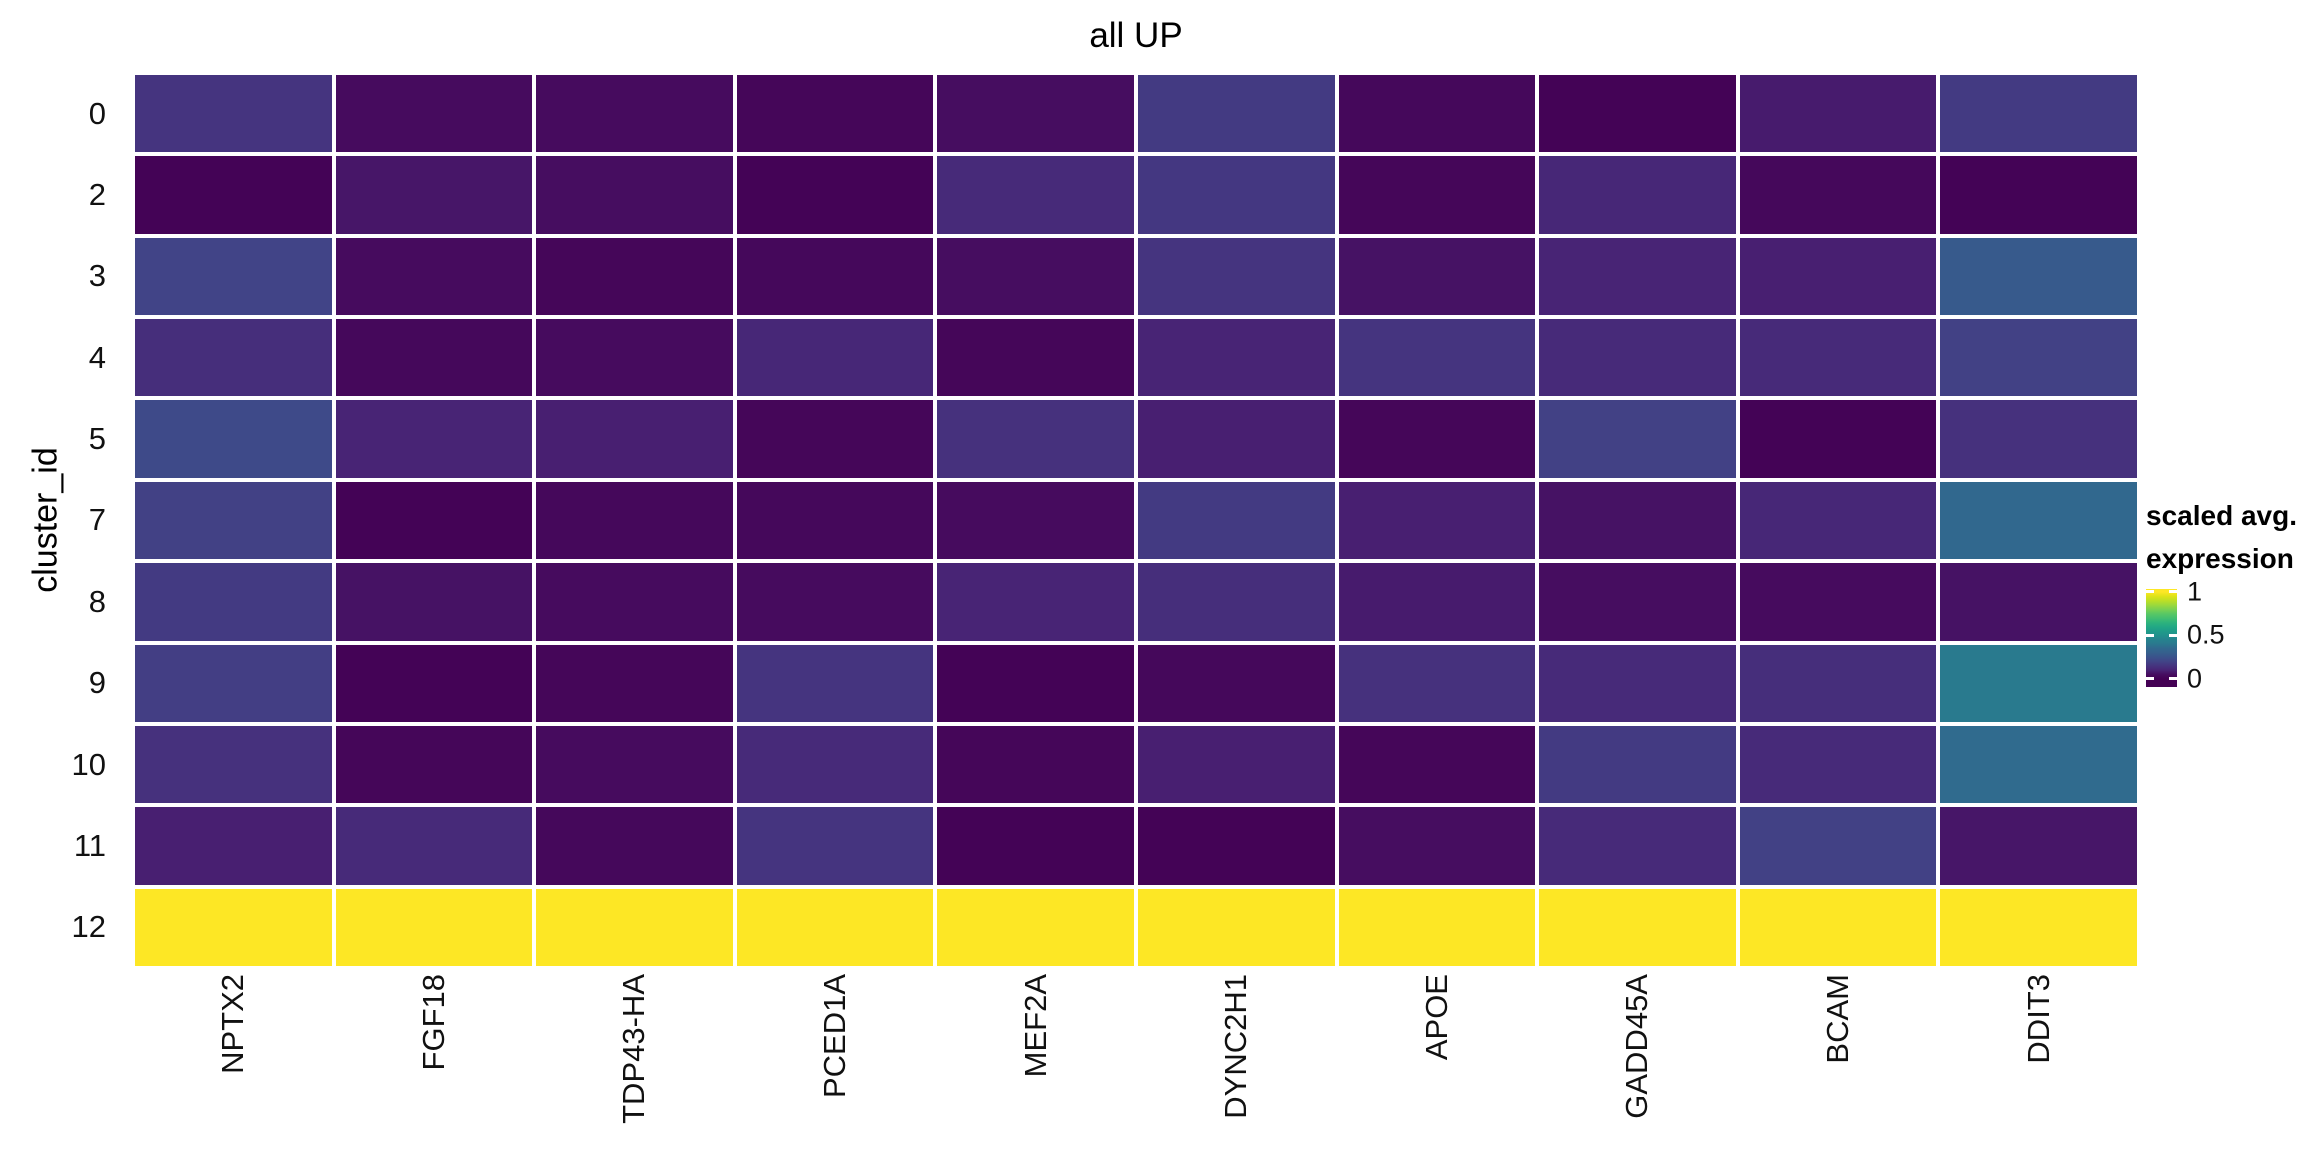  I want to click on x-tick-label: DDIT3, so click(2038, 1019).